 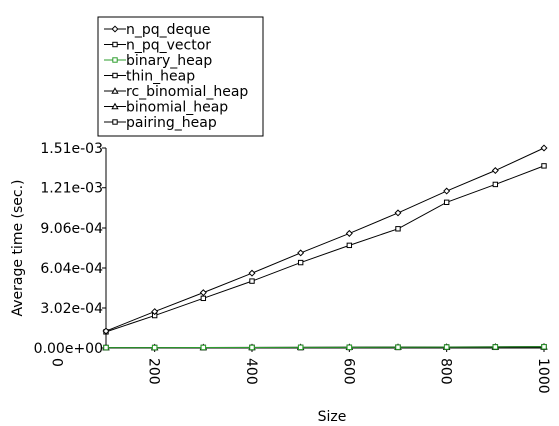 I want to click on legend-item-rc-binomial-heap: rc_binomial_heap, so click(x=176, y=92).